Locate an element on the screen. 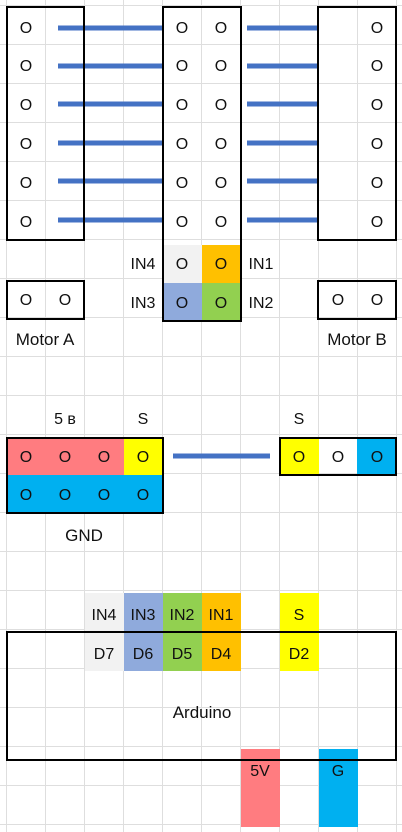 This screenshot has height=832, width=402. power-pin-top-3: O is located at coordinates (104, 457).